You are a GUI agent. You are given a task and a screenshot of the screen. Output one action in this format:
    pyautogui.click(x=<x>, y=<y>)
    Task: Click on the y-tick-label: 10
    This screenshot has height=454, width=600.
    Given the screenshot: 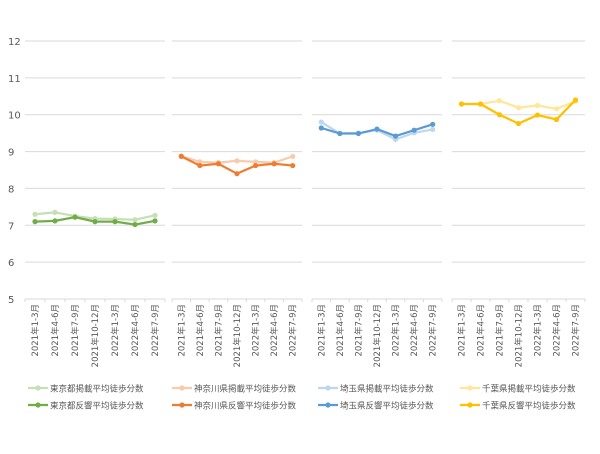 What is the action you would take?
    pyautogui.click(x=14, y=116)
    